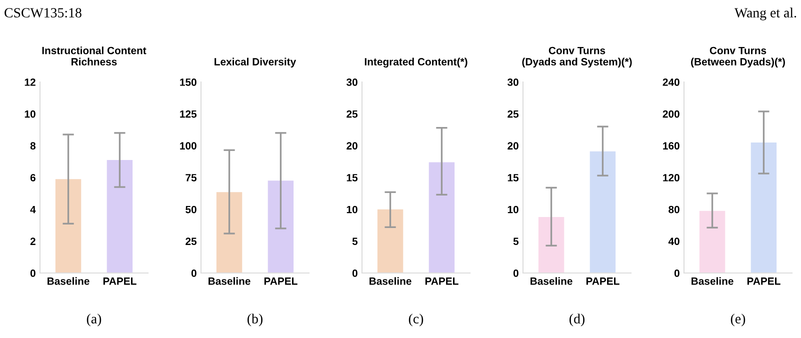  What do you see at coordinates (30, 82) in the screenshot?
I see `y-tick-label: 12` at bounding box center [30, 82].